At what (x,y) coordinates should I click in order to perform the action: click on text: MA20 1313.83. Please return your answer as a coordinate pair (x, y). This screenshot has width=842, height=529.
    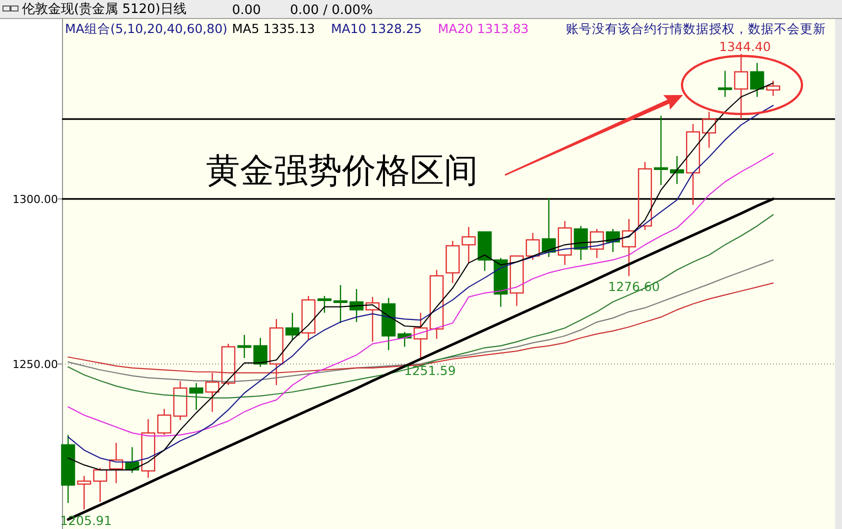
    Looking at the image, I should click on (483, 28).